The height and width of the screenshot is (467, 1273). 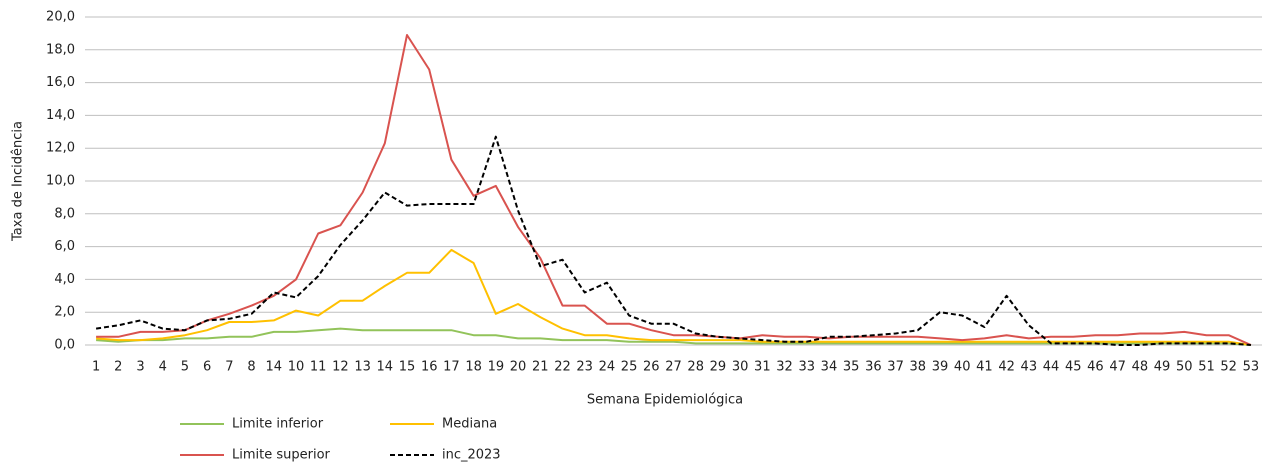 What do you see at coordinates (18, 181) in the screenshot?
I see `y-axis-title: Taxa de Incidência` at bounding box center [18, 181].